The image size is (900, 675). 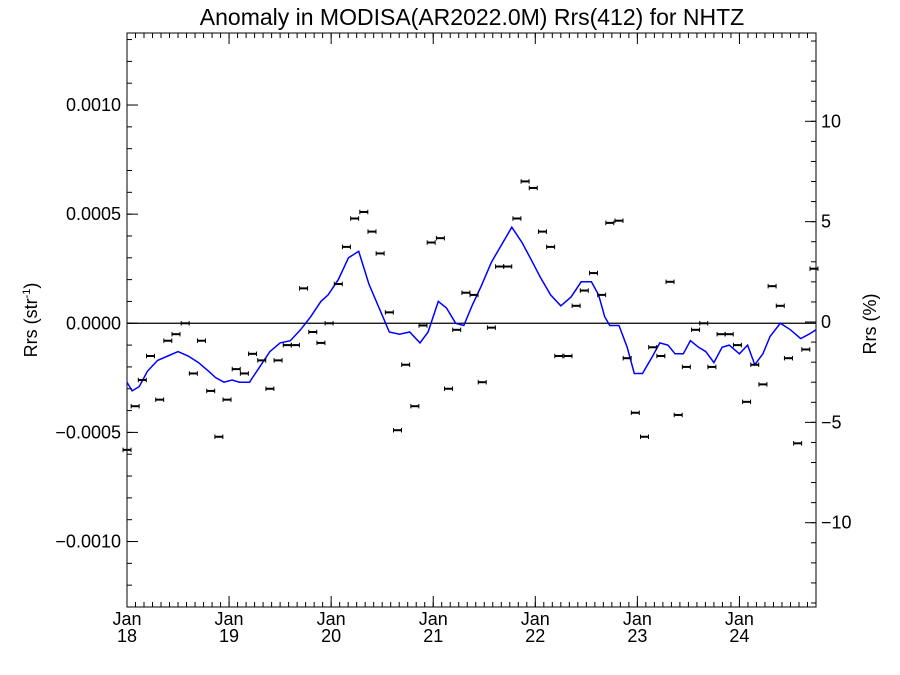 I want to click on x-tick-label-year: 23, so click(x=637, y=636).